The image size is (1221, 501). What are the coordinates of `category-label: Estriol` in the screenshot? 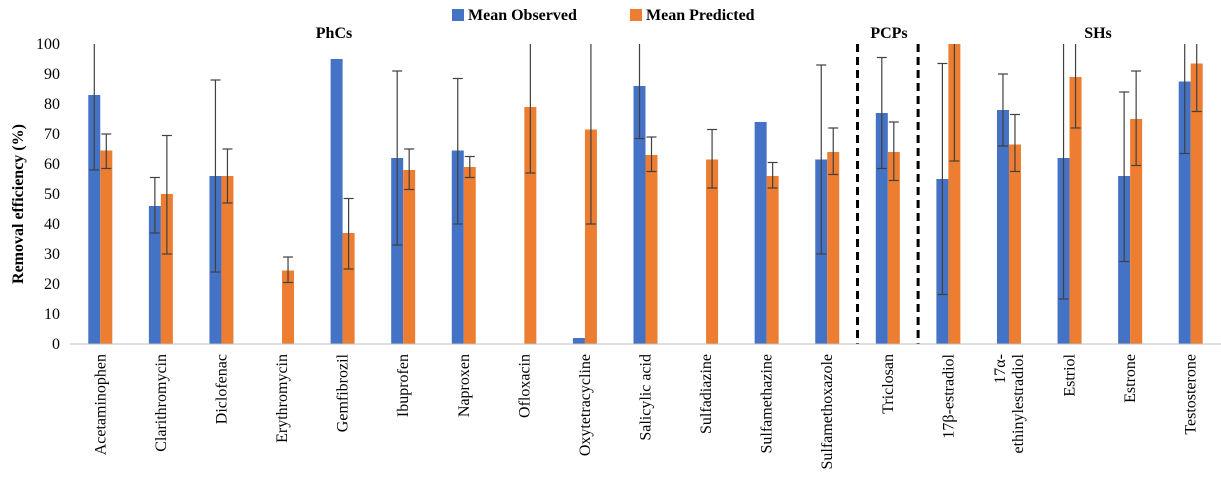 It's located at (1070, 374).